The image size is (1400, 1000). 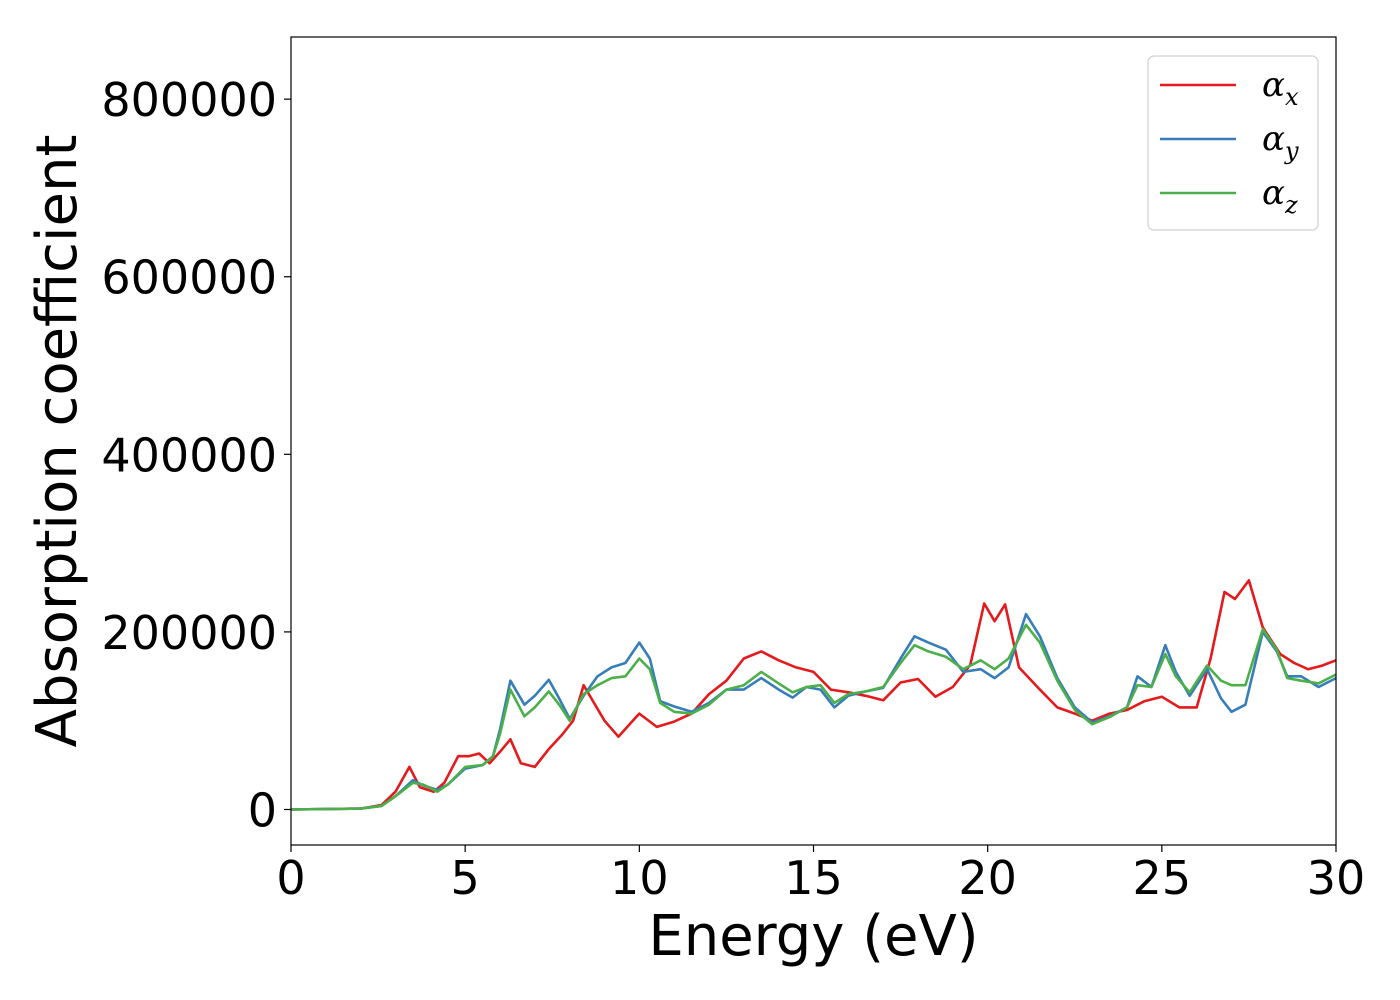 I want to click on x-tick-label: 15, so click(x=813, y=878).